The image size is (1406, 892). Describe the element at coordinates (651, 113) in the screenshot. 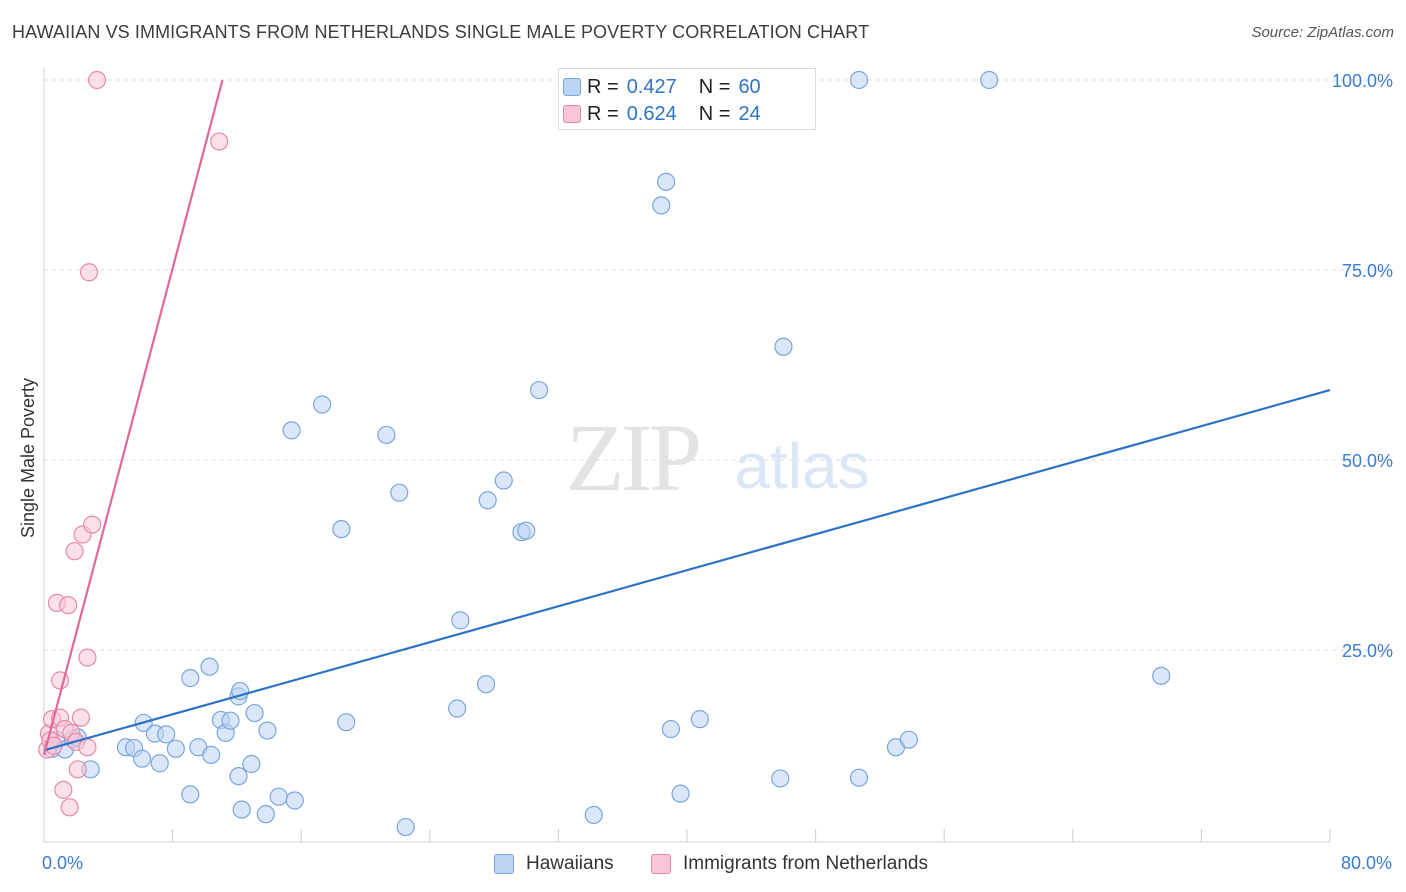

I see `legend-r-value-netherlands: 0.624` at that location.